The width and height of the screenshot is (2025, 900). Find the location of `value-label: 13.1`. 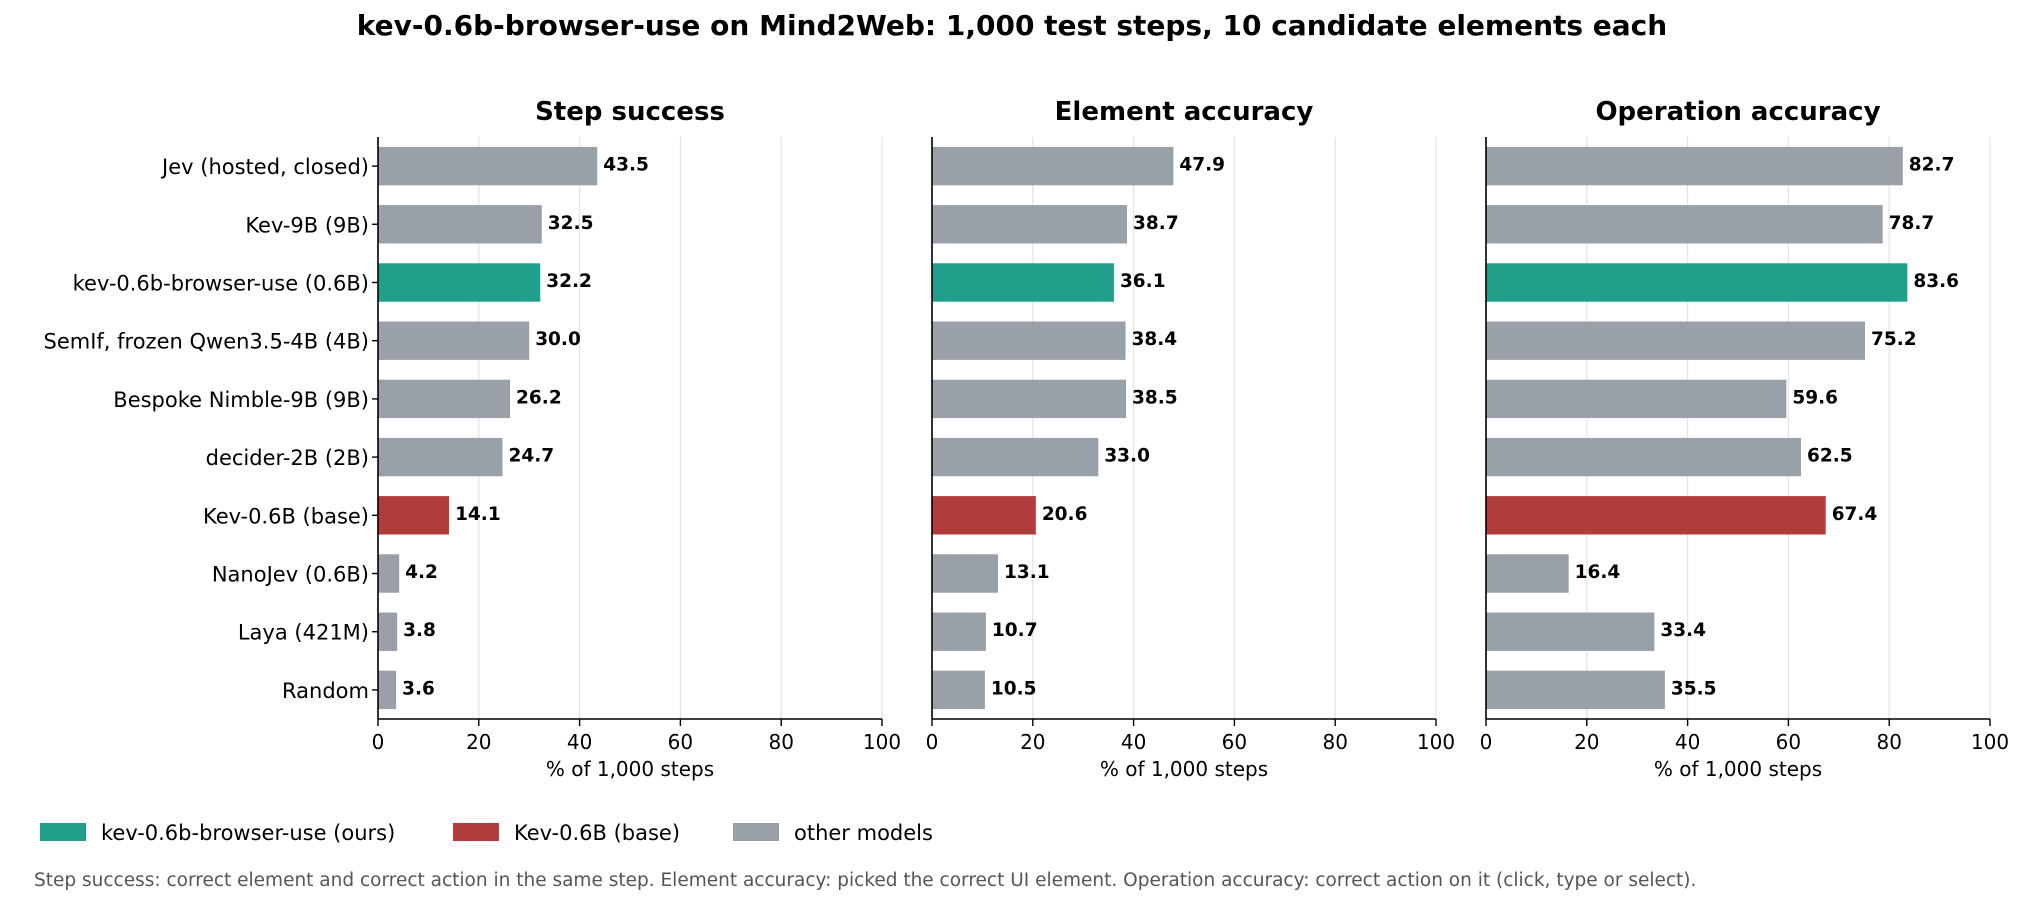

value-label: 13.1 is located at coordinates (1027, 572).